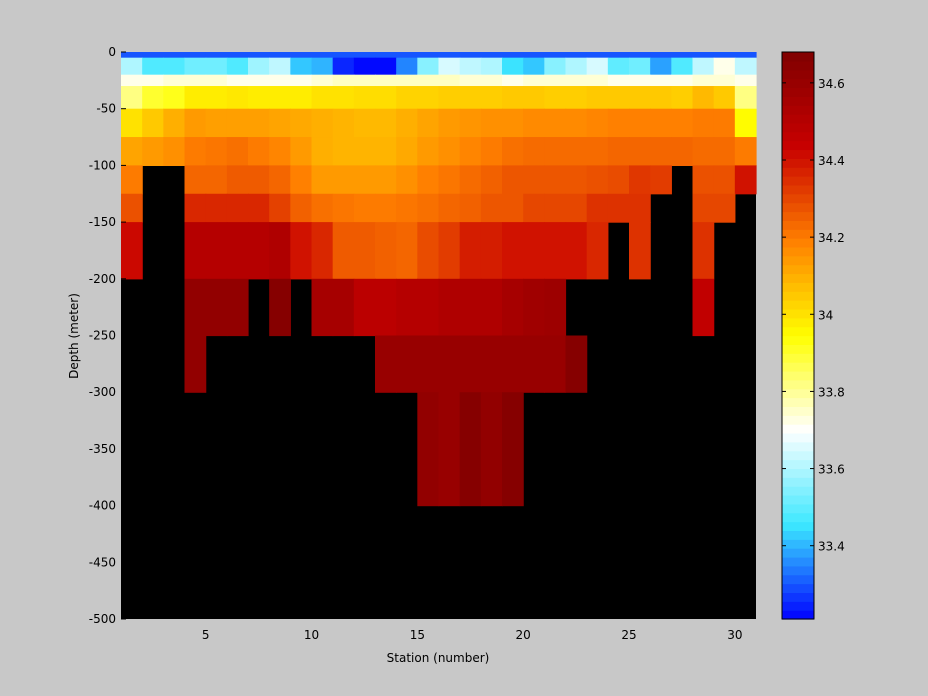 The width and height of the screenshot is (928, 696). What do you see at coordinates (102, 165) in the screenshot?
I see `y-tick-label: -100` at bounding box center [102, 165].